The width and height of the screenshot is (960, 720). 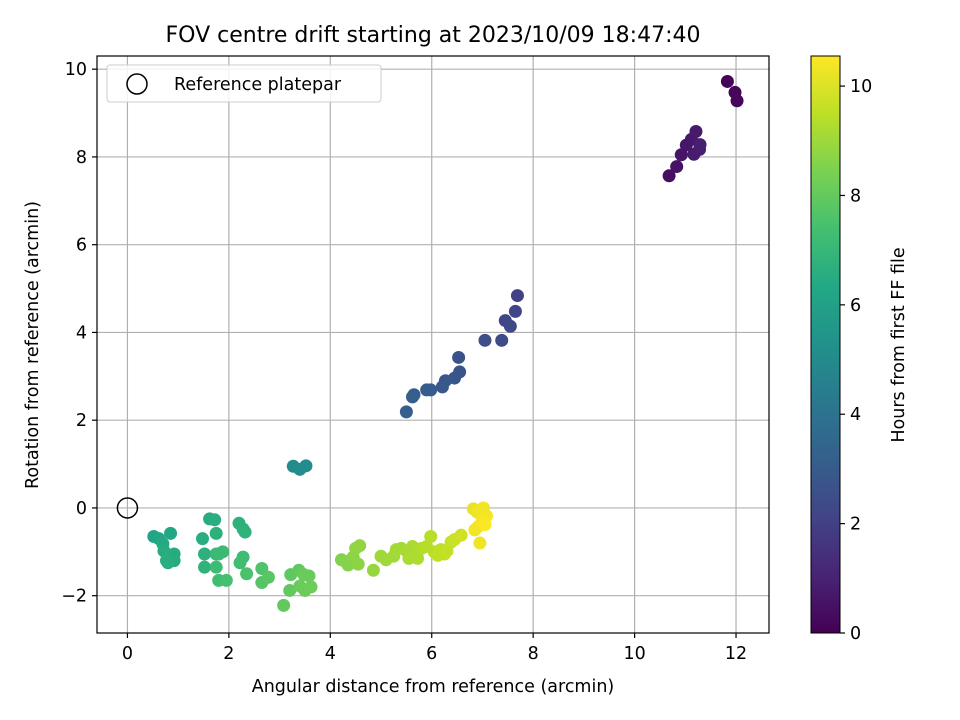 I want to click on y-tick-label: 2, so click(x=81, y=421).